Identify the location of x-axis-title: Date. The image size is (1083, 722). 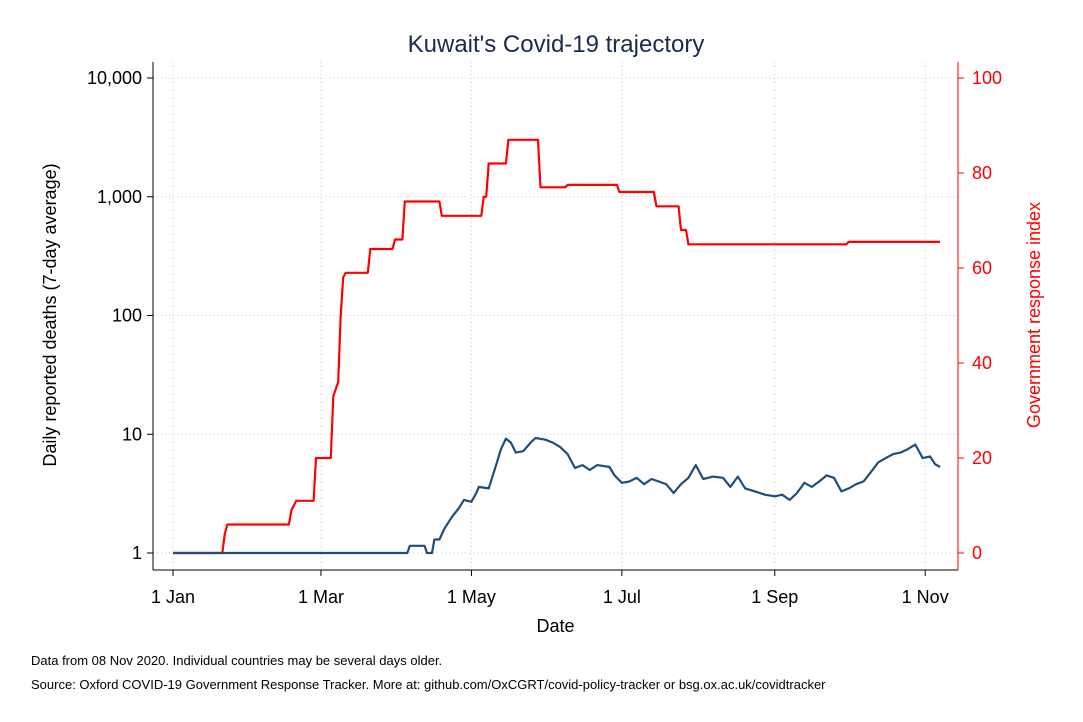
(555, 626).